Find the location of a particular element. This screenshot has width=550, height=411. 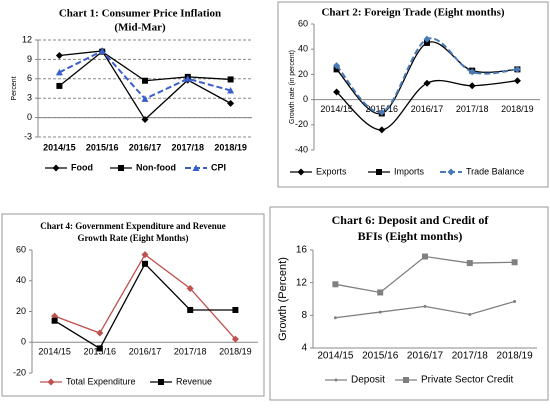

legend-label: Deposit is located at coordinates (368, 380).